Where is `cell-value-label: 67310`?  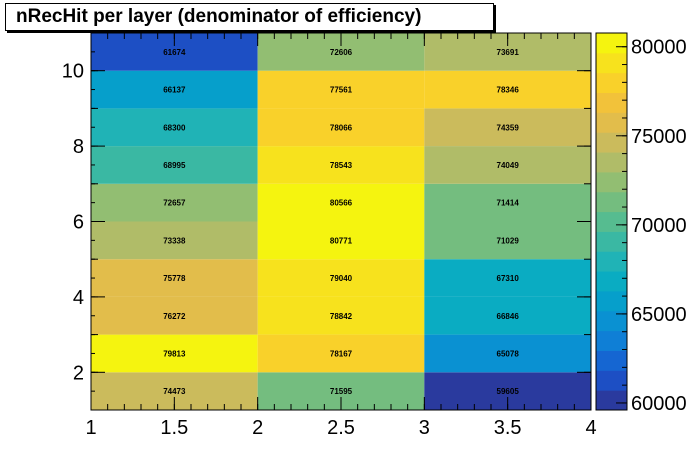 cell-value-label: 67310 is located at coordinates (508, 278).